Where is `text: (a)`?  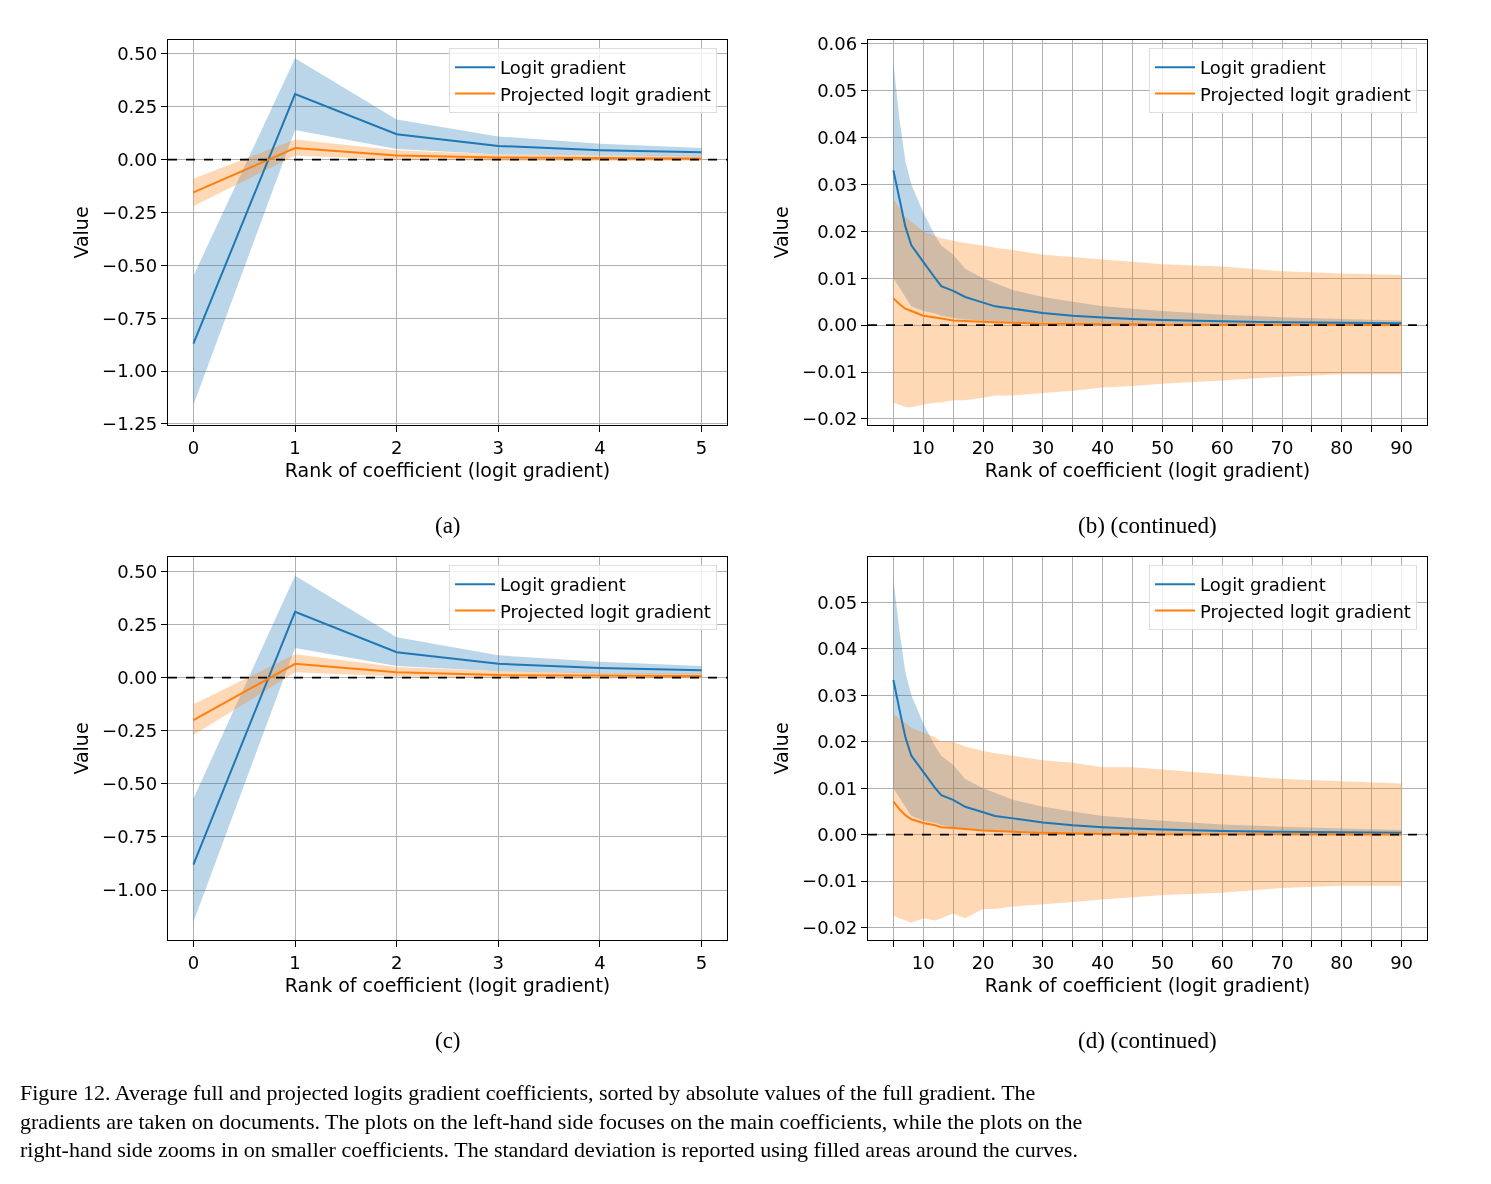 text: (a) is located at coordinates (448, 525).